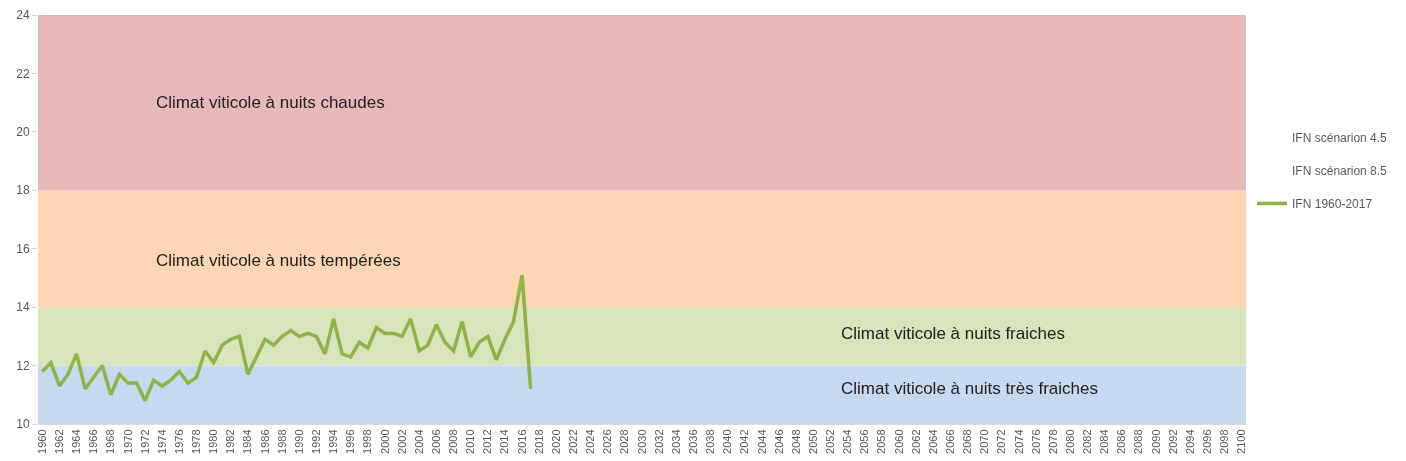  I want to click on x-tick-label: 2086, so click(1121, 441).